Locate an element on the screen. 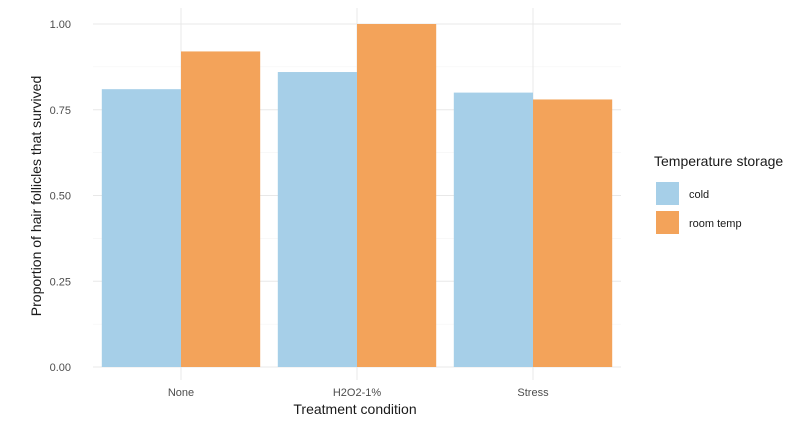 Image resolution: width=804 pixels, height=422 pixels. x-tick-label: H2O2-1% is located at coordinates (357, 393).